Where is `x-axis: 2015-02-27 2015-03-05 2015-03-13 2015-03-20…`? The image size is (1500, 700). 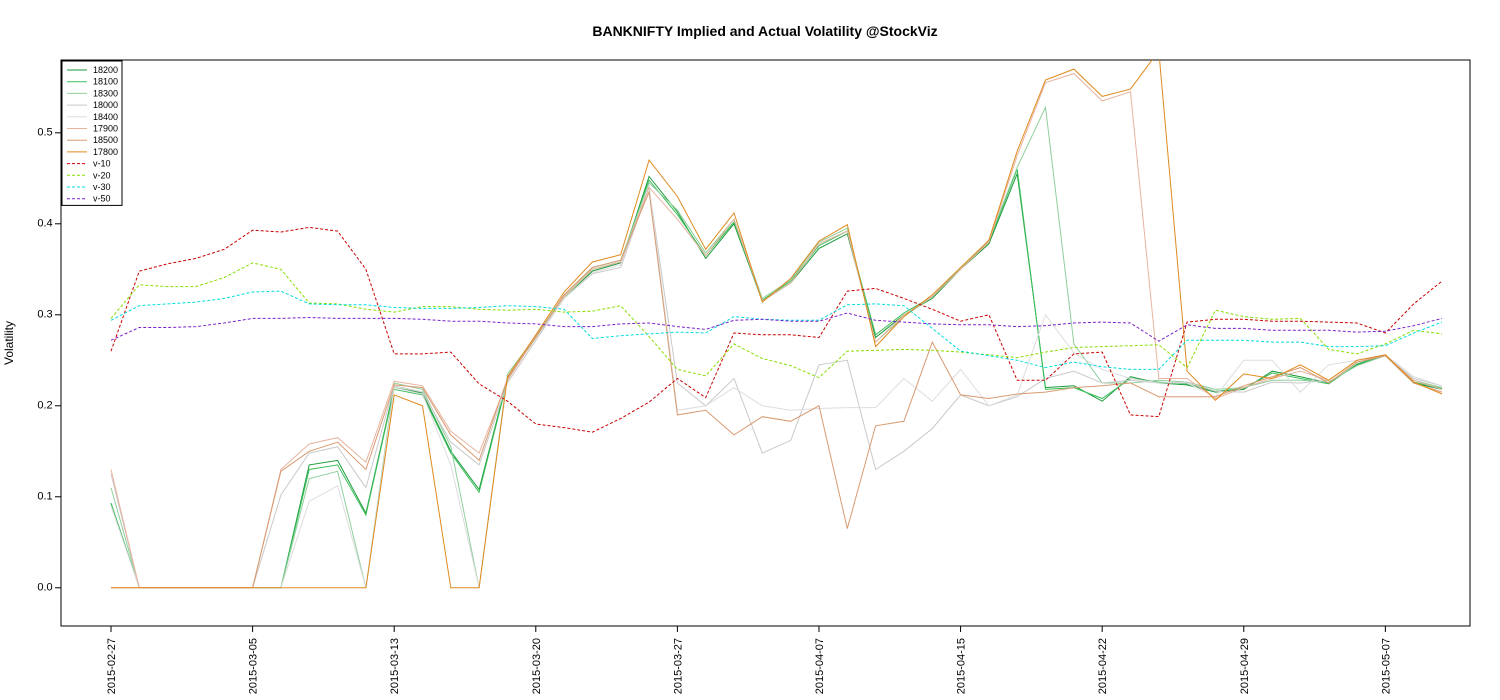 x-axis: 2015-02-27 2015-03-05 2015-03-13 2015-03-20… is located at coordinates (749, 660).